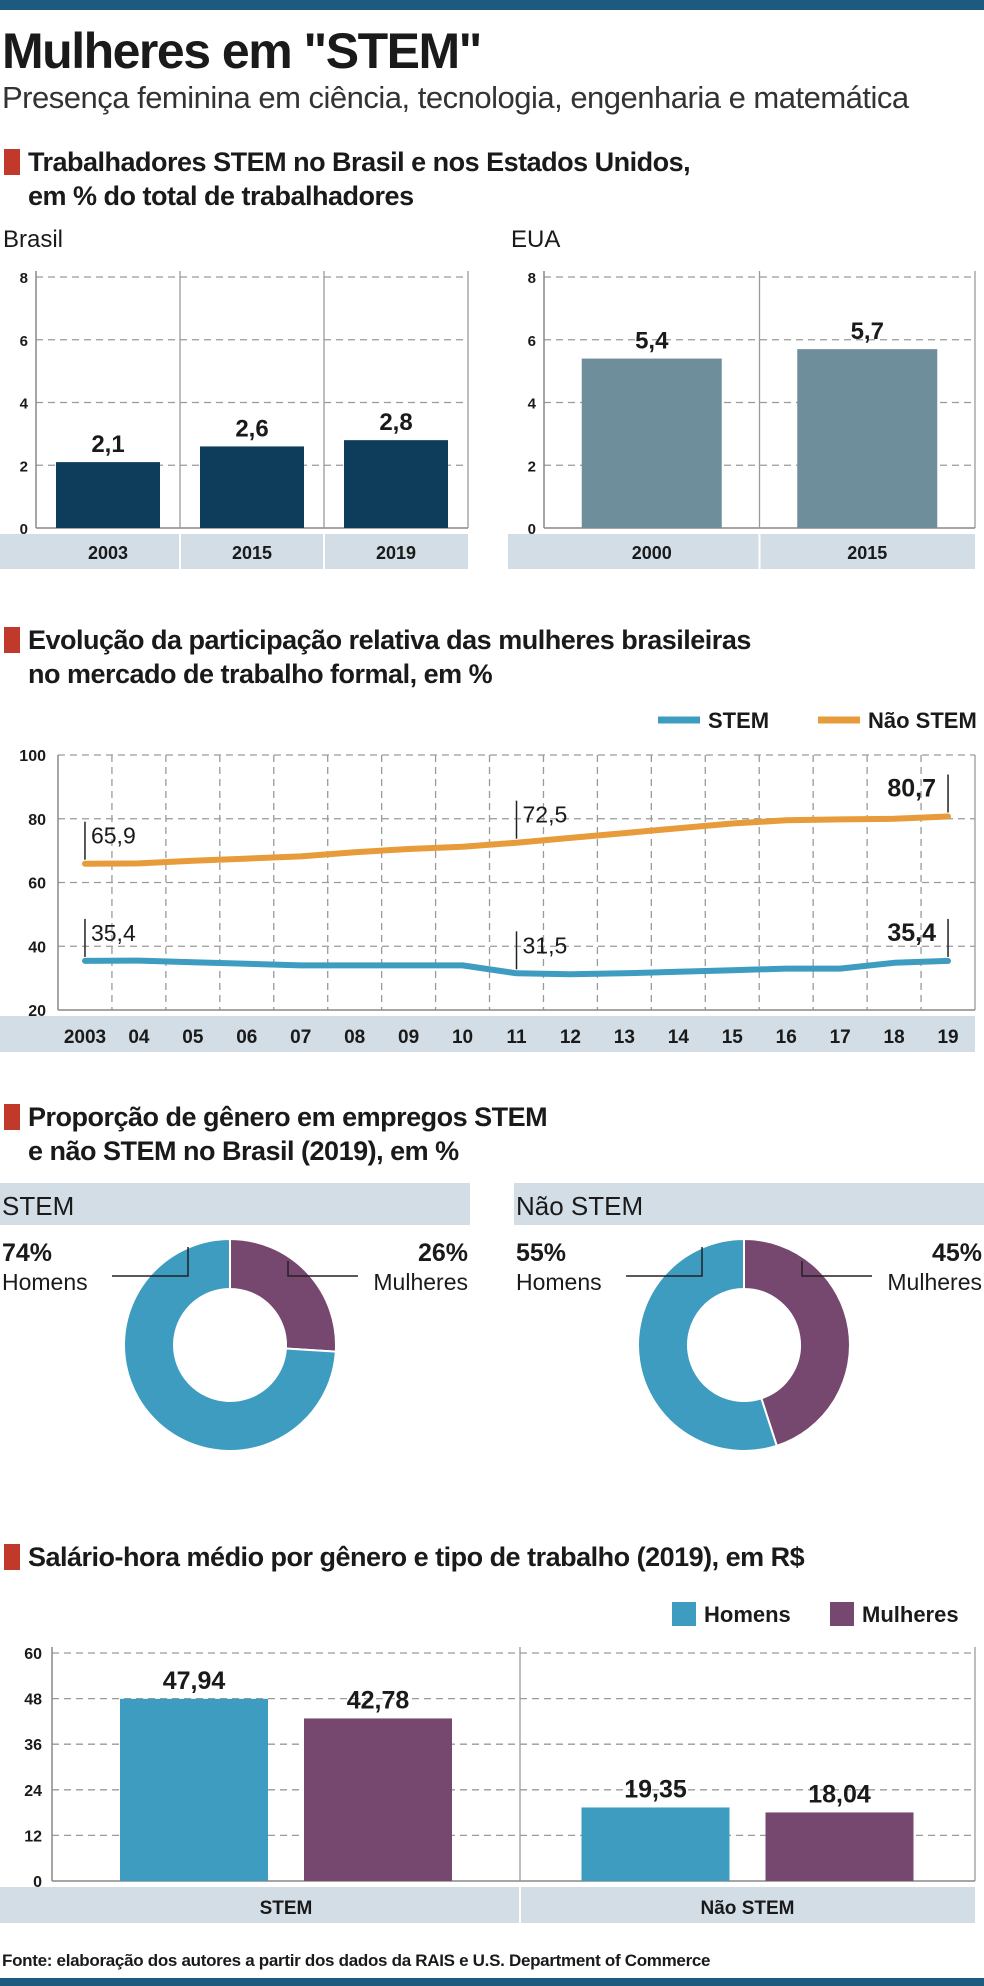 The width and height of the screenshot is (984, 1986). I want to click on panel-title-eua: EUA, so click(535, 239).